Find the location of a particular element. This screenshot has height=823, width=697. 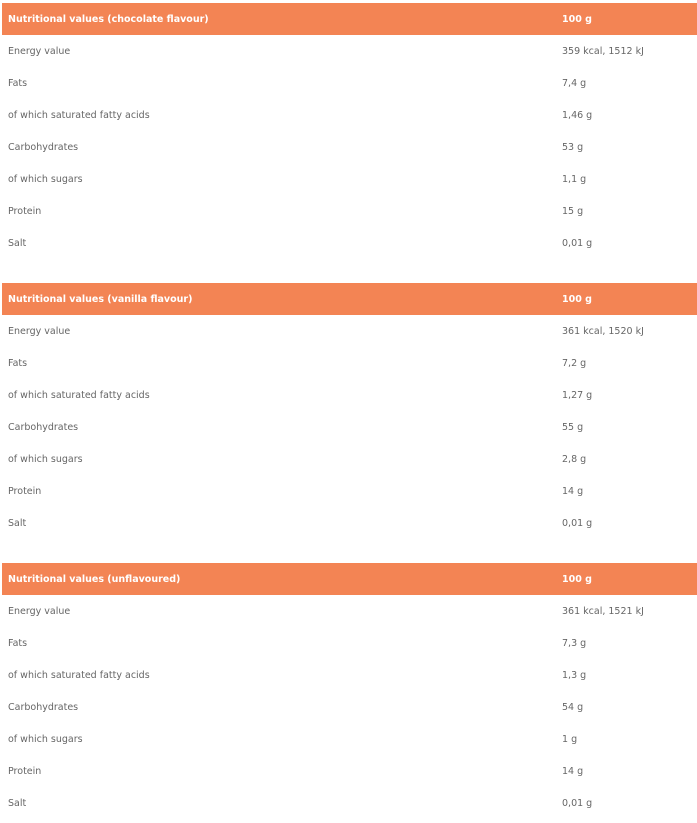

nutrient-value: 1 g is located at coordinates (570, 739).